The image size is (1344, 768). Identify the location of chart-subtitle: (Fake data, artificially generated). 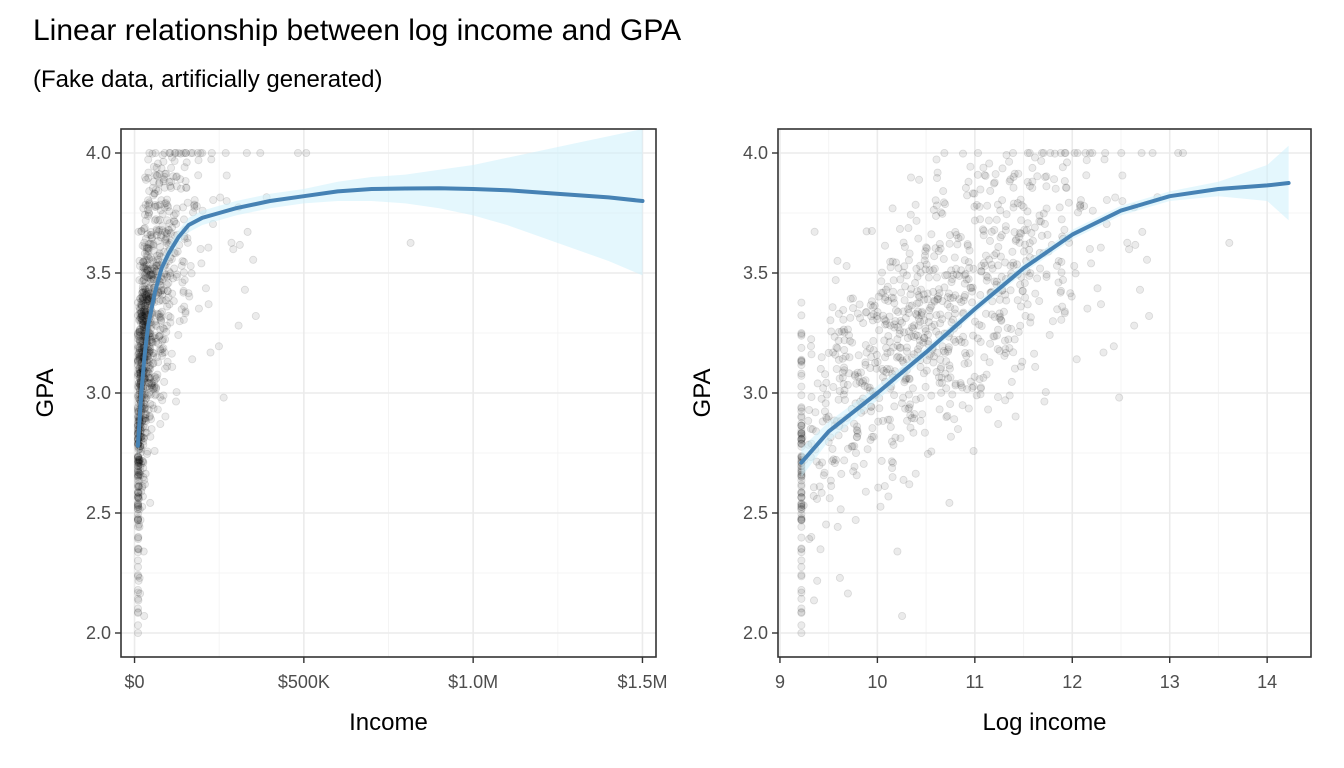
(208, 79).